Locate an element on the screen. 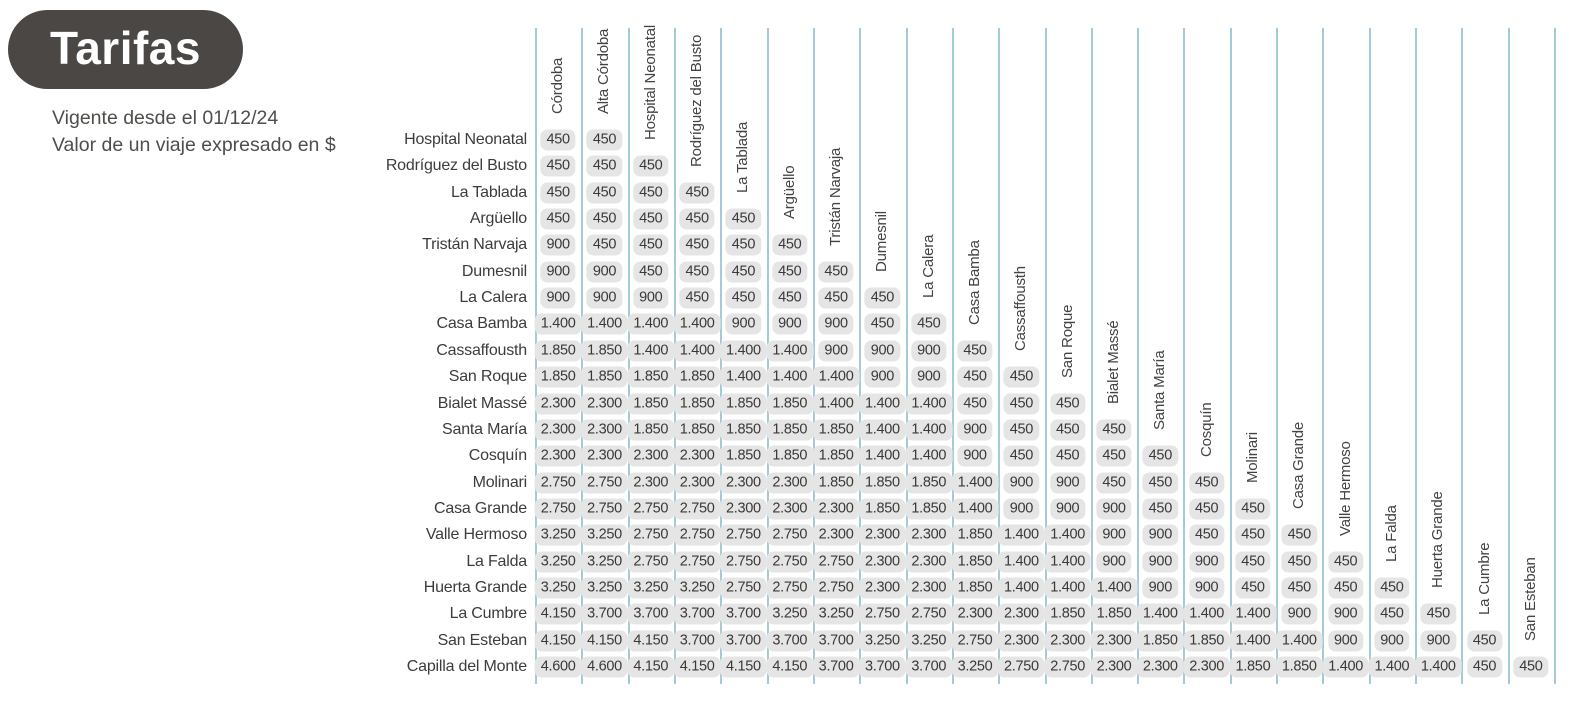 This screenshot has width=1579, height=707. row-label: Hospital Neonatal is located at coordinates (465, 139).